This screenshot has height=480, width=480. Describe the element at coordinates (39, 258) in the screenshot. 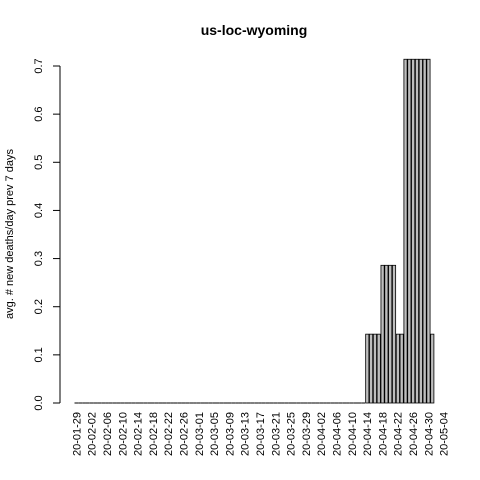

I see `y-tick-label: 0.3` at that location.